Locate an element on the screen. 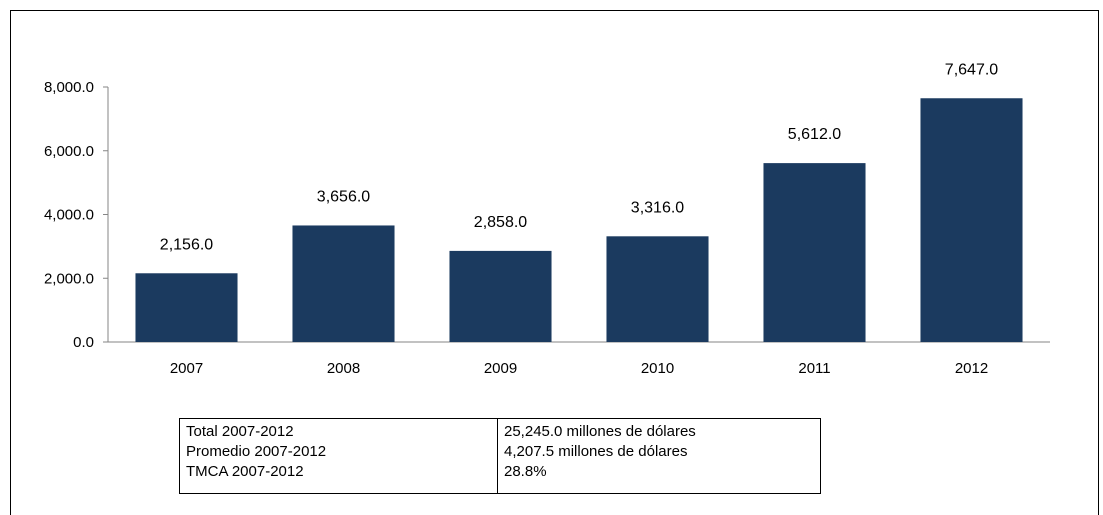 The height and width of the screenshot is (515, 1103). x-tick-label-2007: 2007 is located at coordinates (186, 368).